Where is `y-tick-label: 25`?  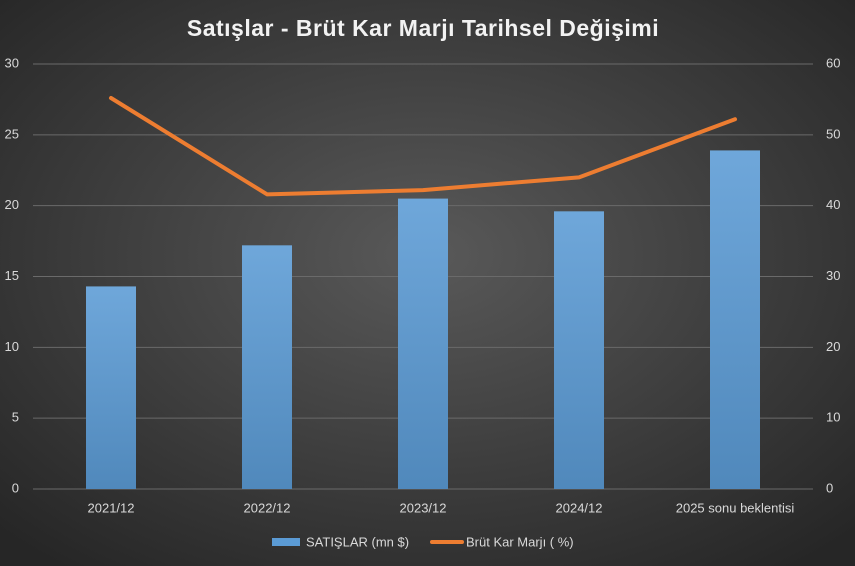
y-tick-label: 25 is located at coordinates (12, 133).